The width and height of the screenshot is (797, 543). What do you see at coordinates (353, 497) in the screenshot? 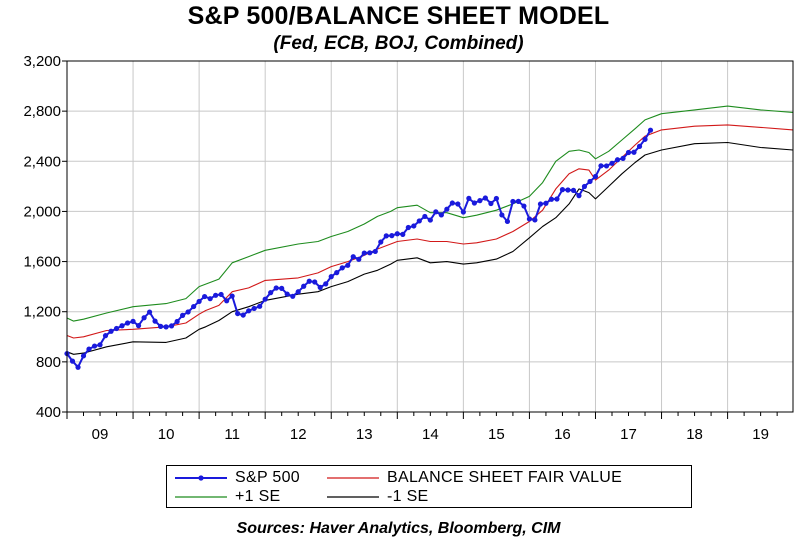
I see `legend-swatch-minus-se` at bounding box center [353, 497].